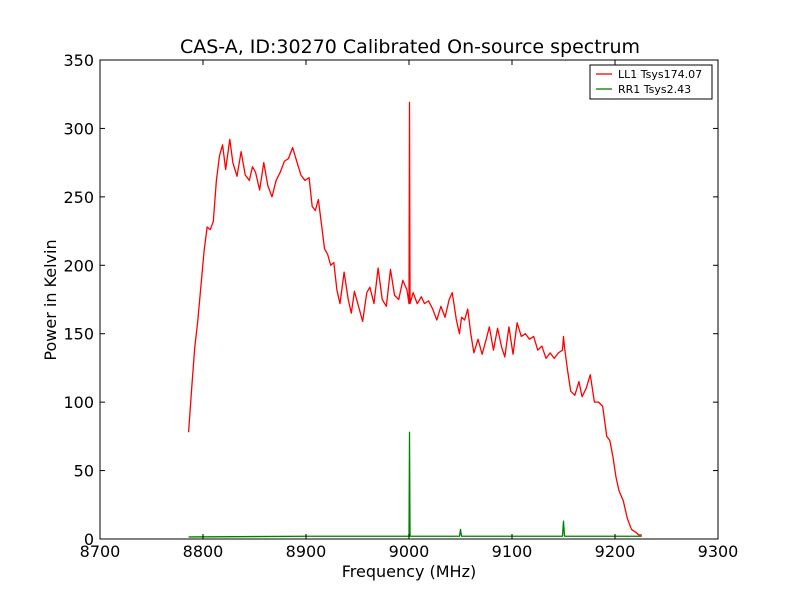 The image size is (800, 600). I want to click on legend-label-1: RR1 Tsys2.43, so click(654, 89).